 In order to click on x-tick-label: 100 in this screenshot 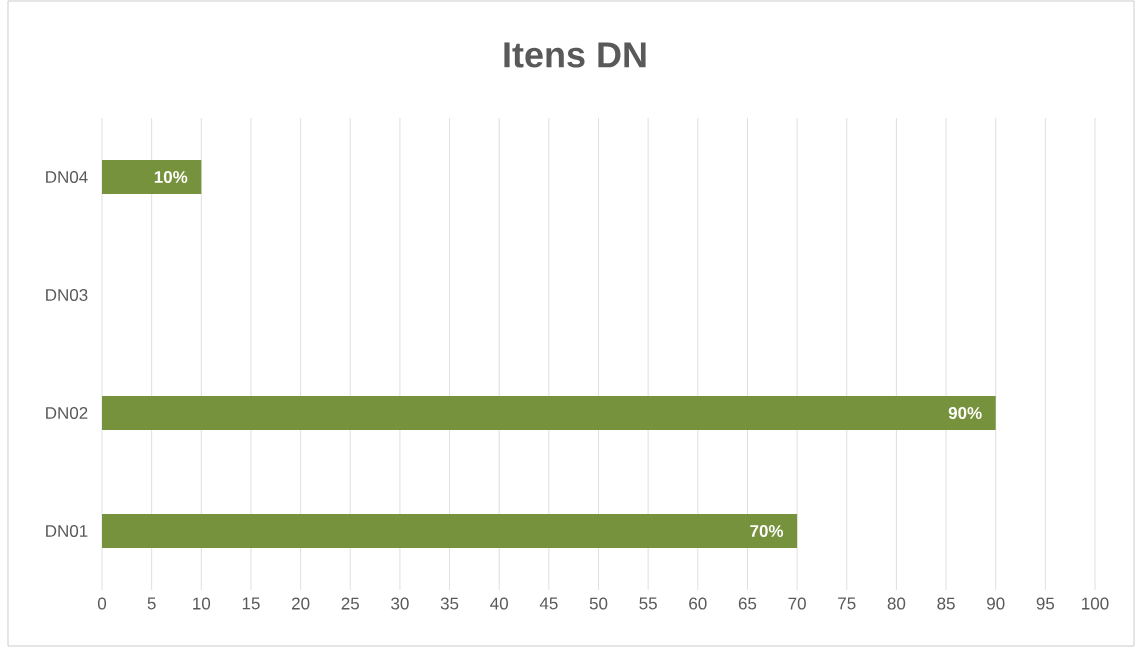, I will do `click(1095, 603)`.